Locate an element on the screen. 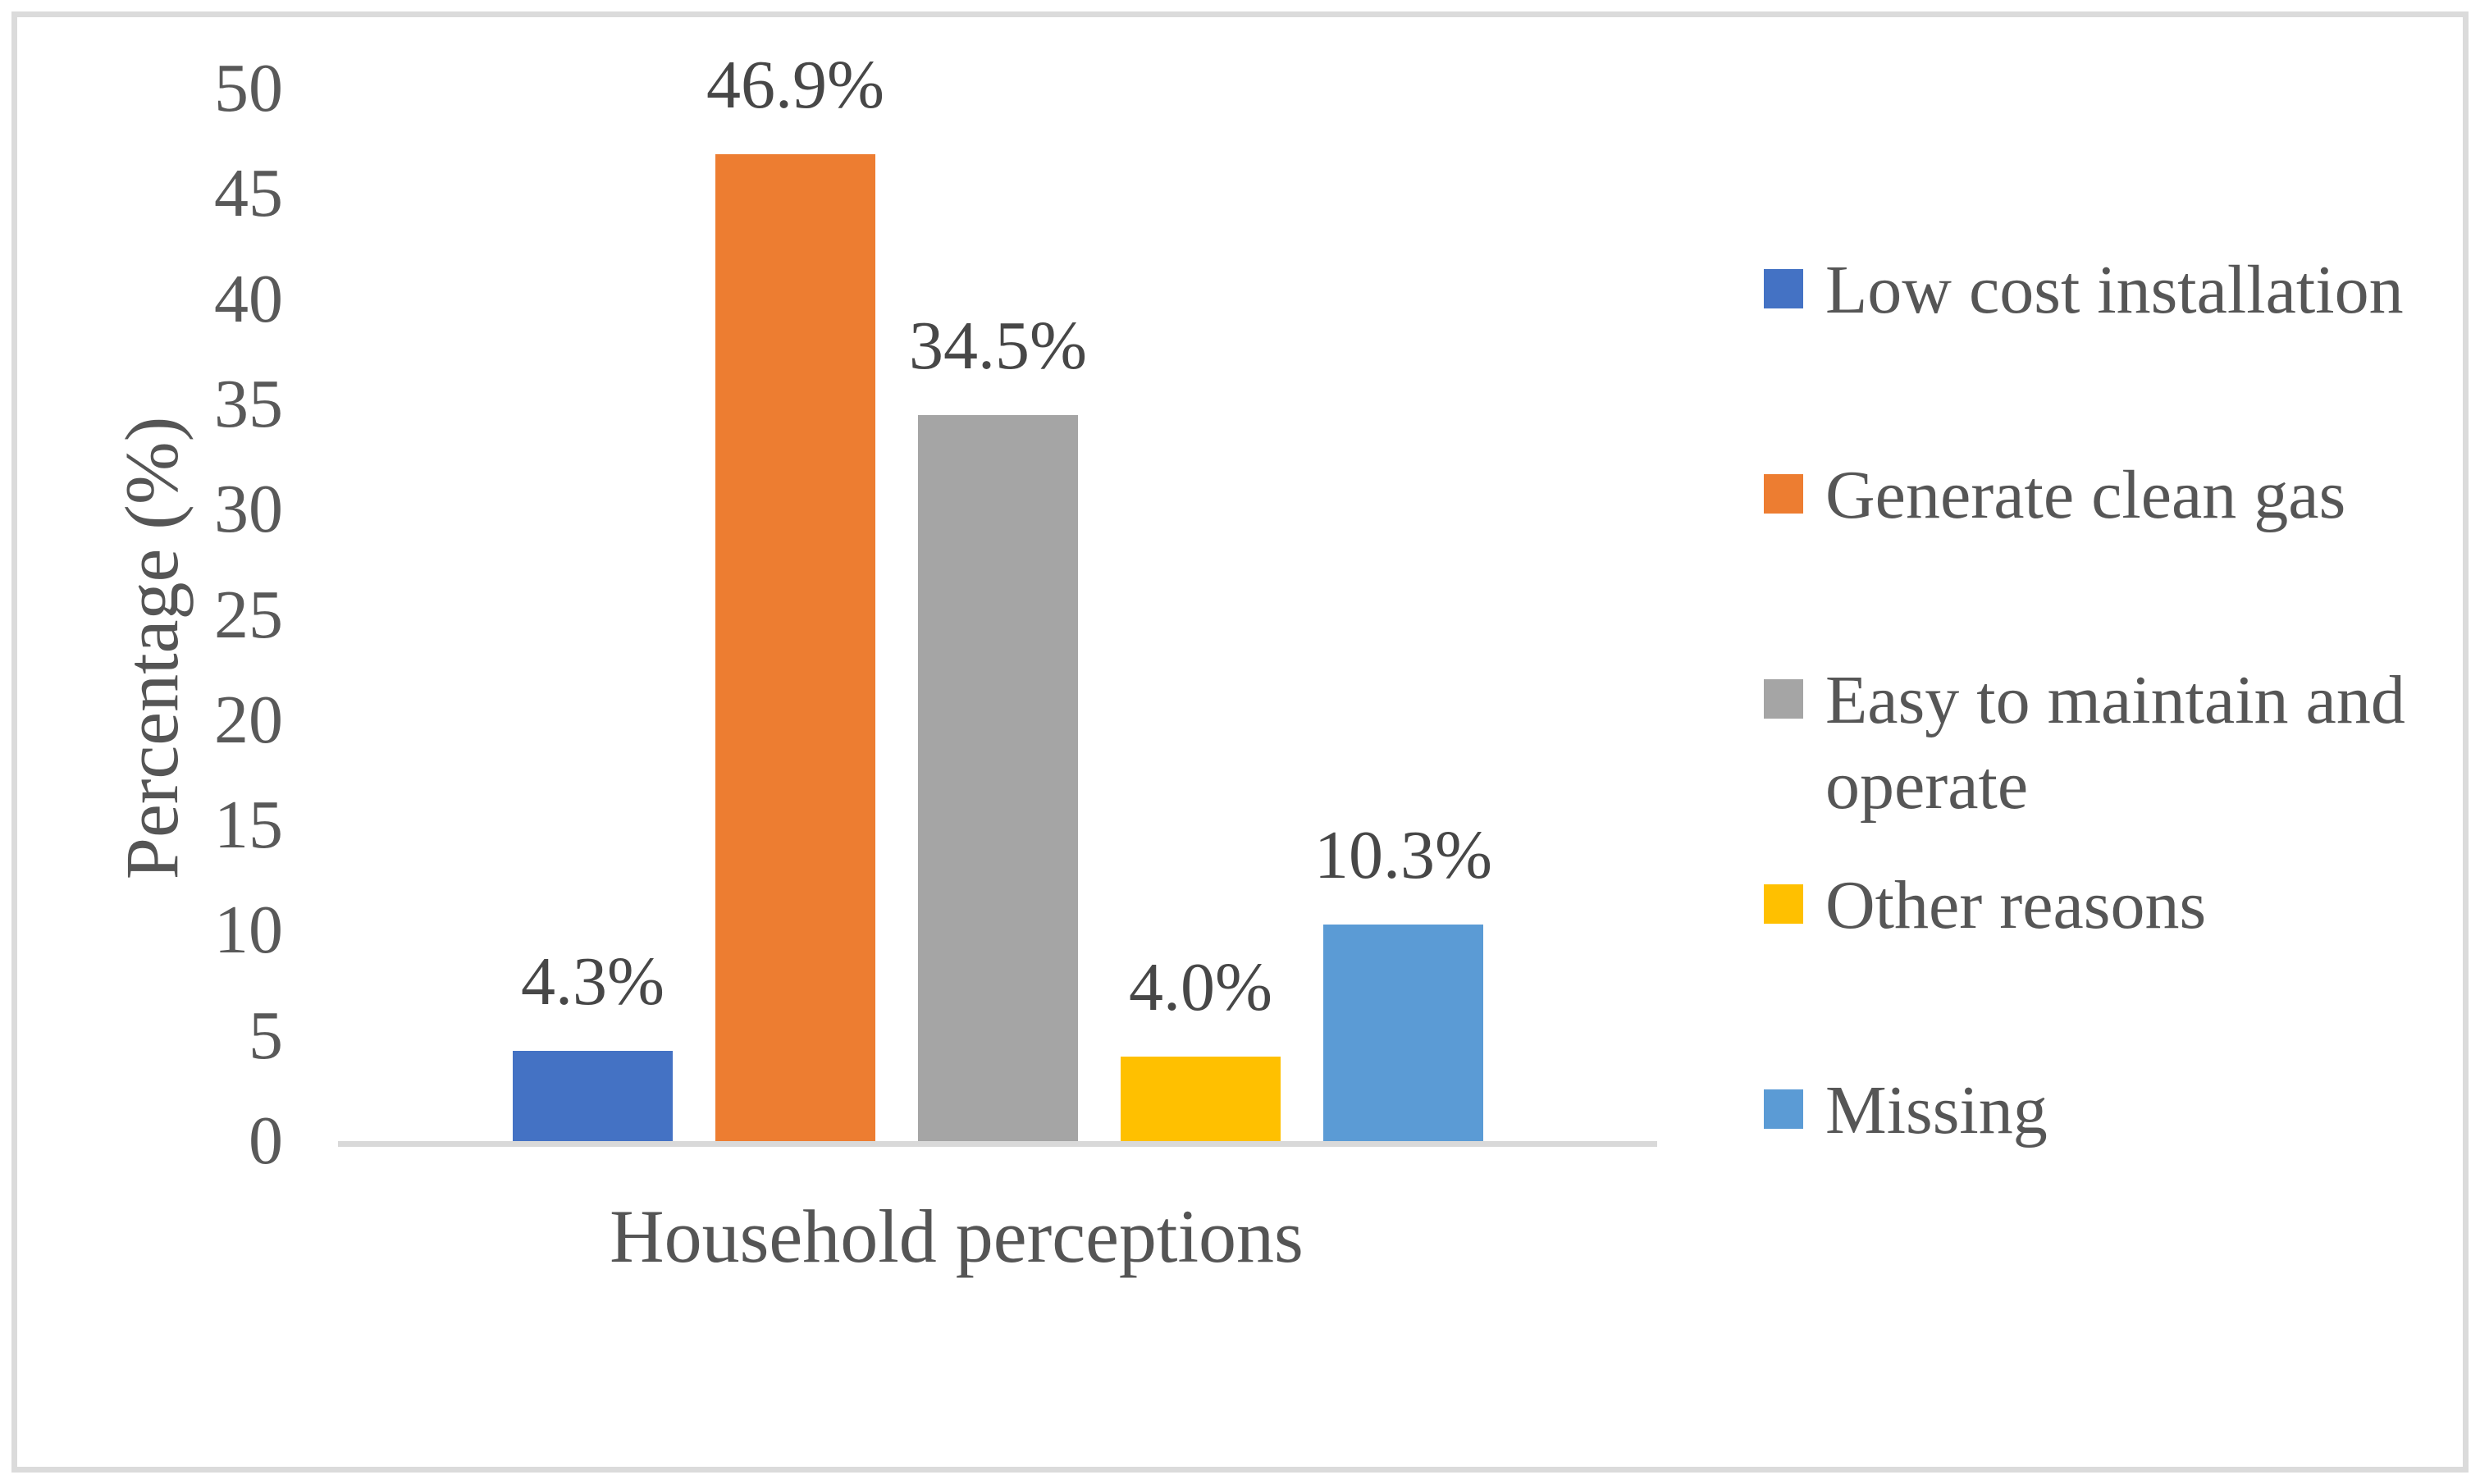 The image size is (2480, 1484). legend-label-low-cost-installation: Low cost installation is located at coordinates (2114, 290).